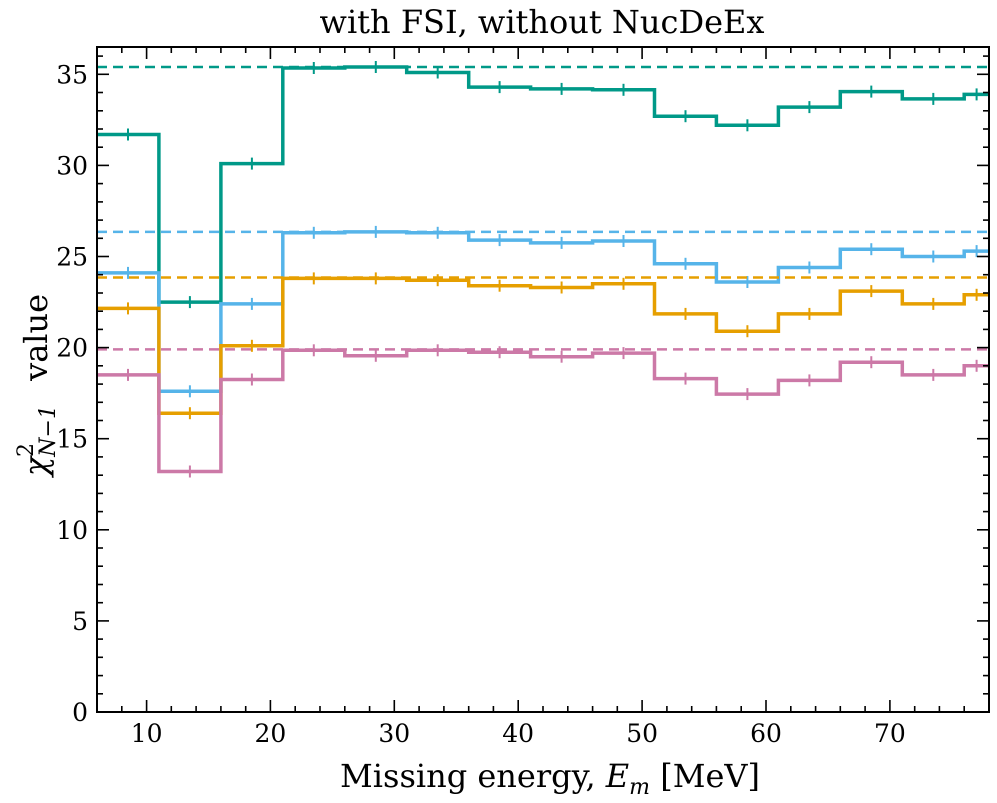  Describe the element at coordinates (705, 776) in the screenshot. I see `x-label-suffix: [MeV]` at that location.